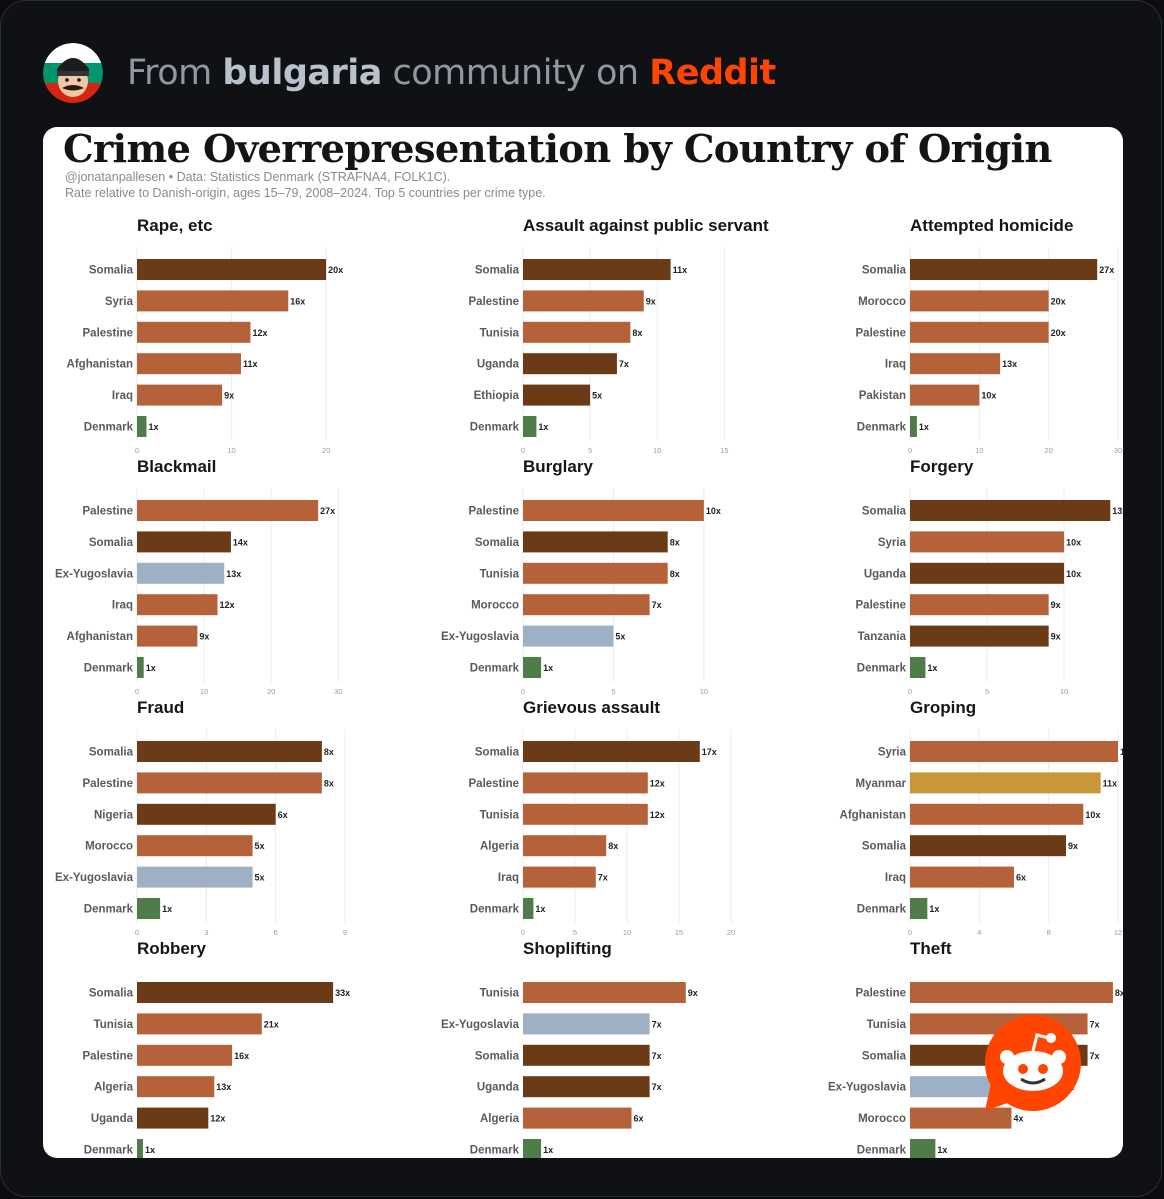  I want to click on category-label: Denmark, so click(882, 669).